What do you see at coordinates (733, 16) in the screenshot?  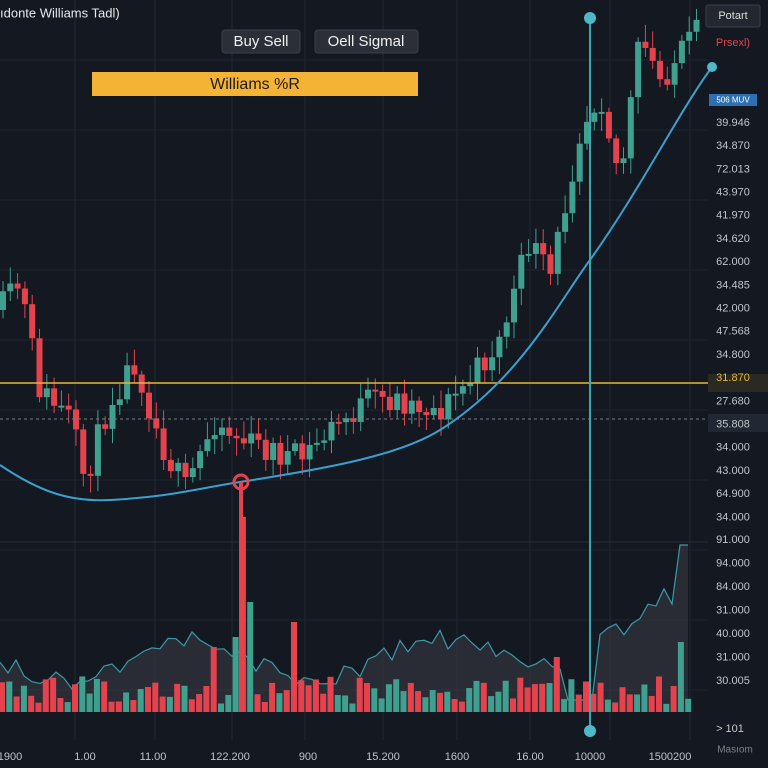 I see `top-right-button` at bounding box center [733, 16].